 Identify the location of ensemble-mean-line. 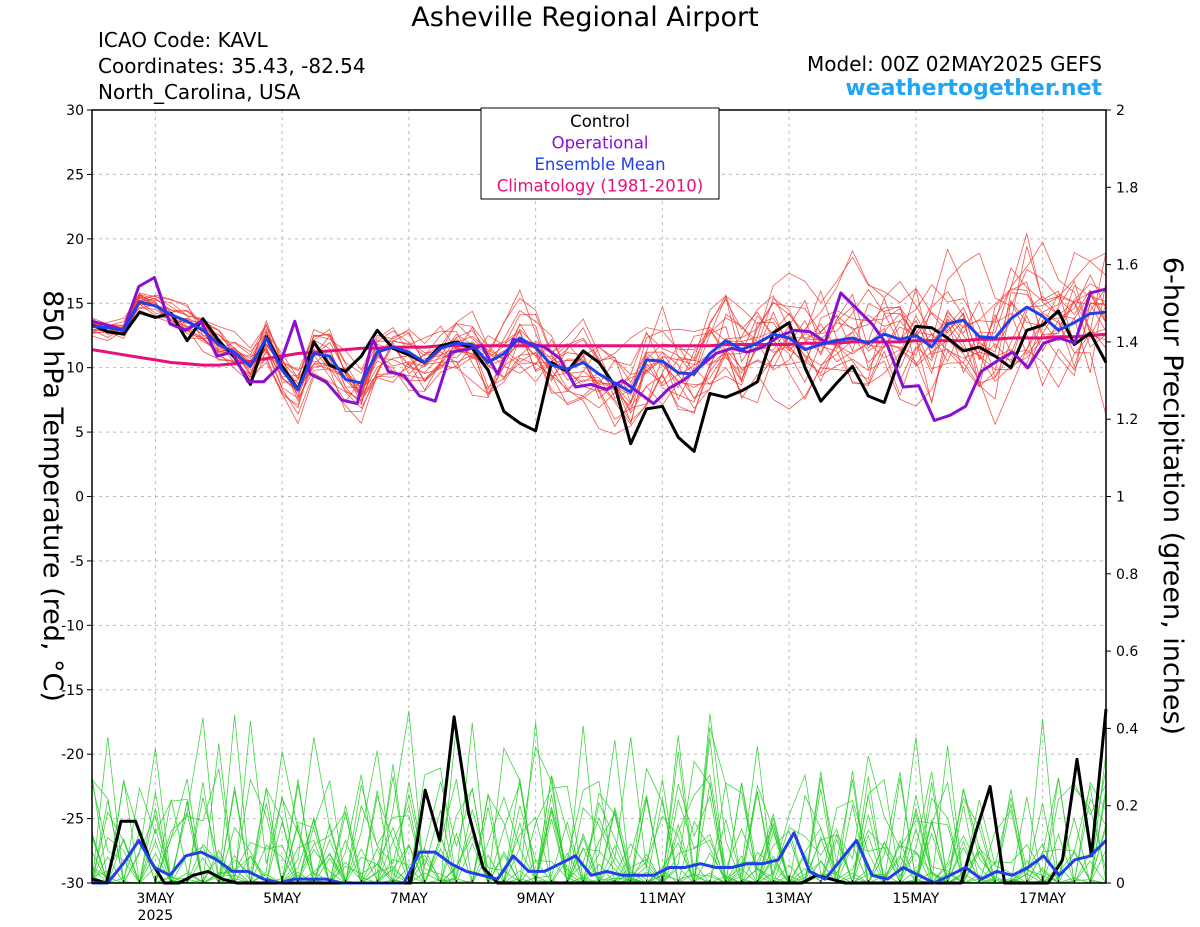
(599, 347).